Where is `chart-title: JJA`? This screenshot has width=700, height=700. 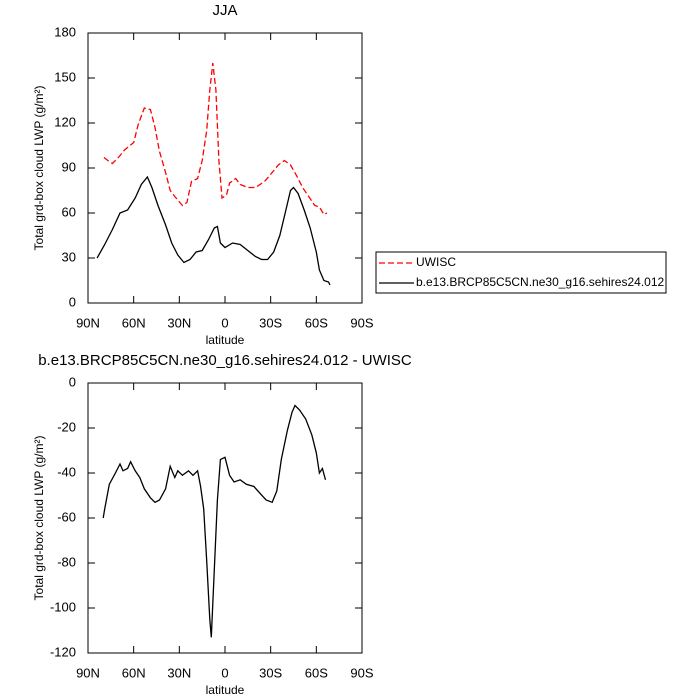
chart-title: JJA is located at coordinates (224, 10).